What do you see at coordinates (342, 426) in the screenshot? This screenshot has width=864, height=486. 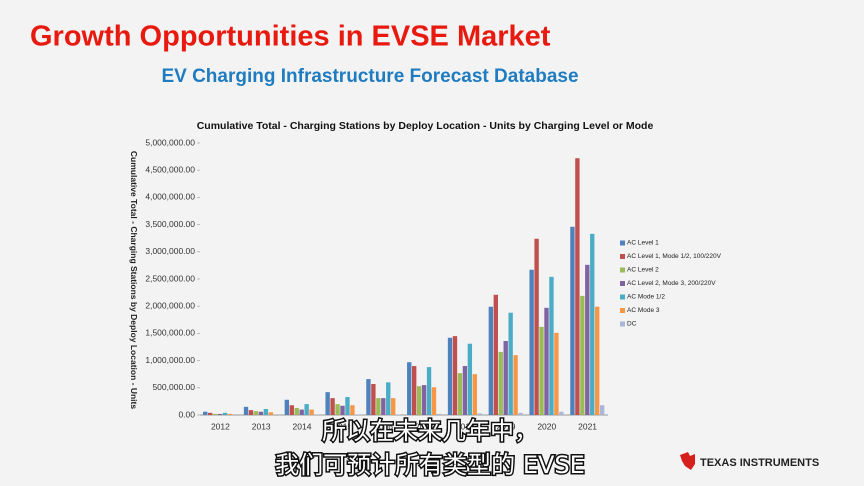 I see `x-tick-label: 2015` at bounding box center [342, 426].